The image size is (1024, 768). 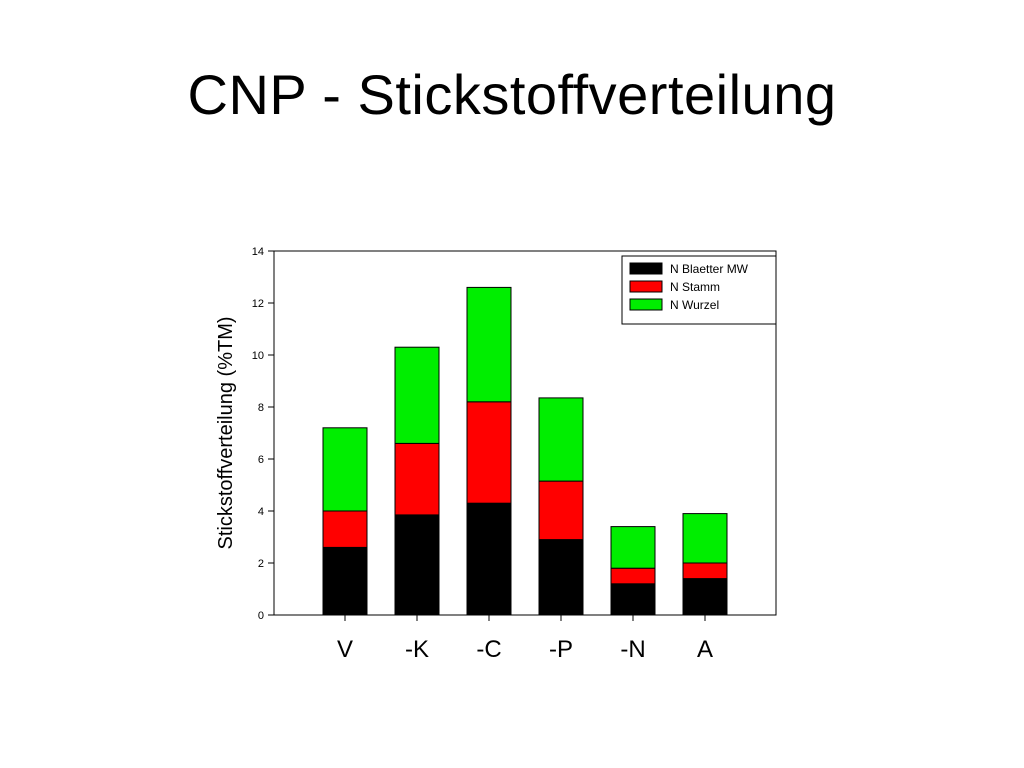 What do you see at coordinates (226, 432) in the screenshot?
I see `y-axis-title: Stickstoffverteilung (%TM)` at bounding box center [226, 432].